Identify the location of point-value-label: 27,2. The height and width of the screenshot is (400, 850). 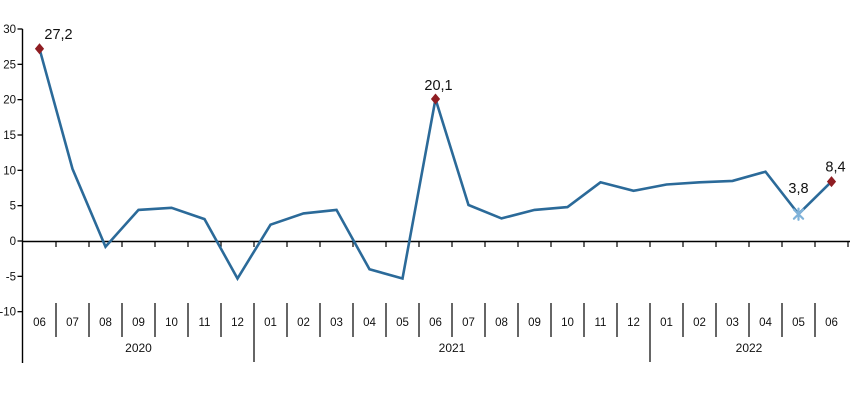
(58, 35).